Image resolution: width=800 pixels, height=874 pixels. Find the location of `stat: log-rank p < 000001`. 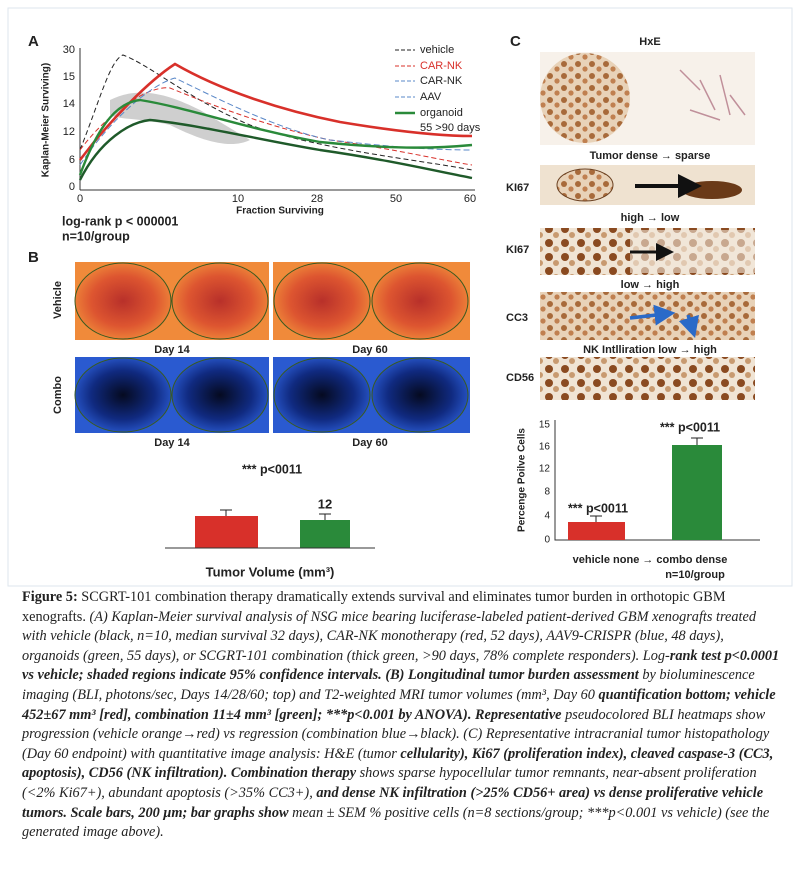

stat: log-rank p < 000001 is located at coordinates (120, 221).